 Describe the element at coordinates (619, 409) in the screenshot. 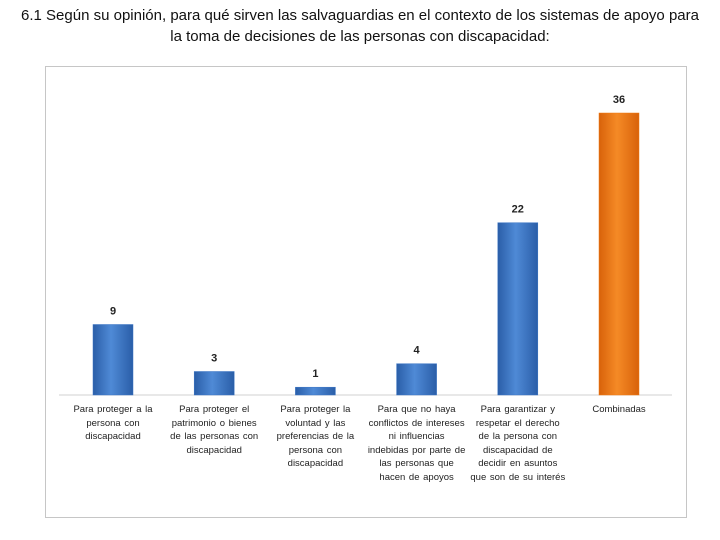

I see `category-label-6: Combinadas` at that location.